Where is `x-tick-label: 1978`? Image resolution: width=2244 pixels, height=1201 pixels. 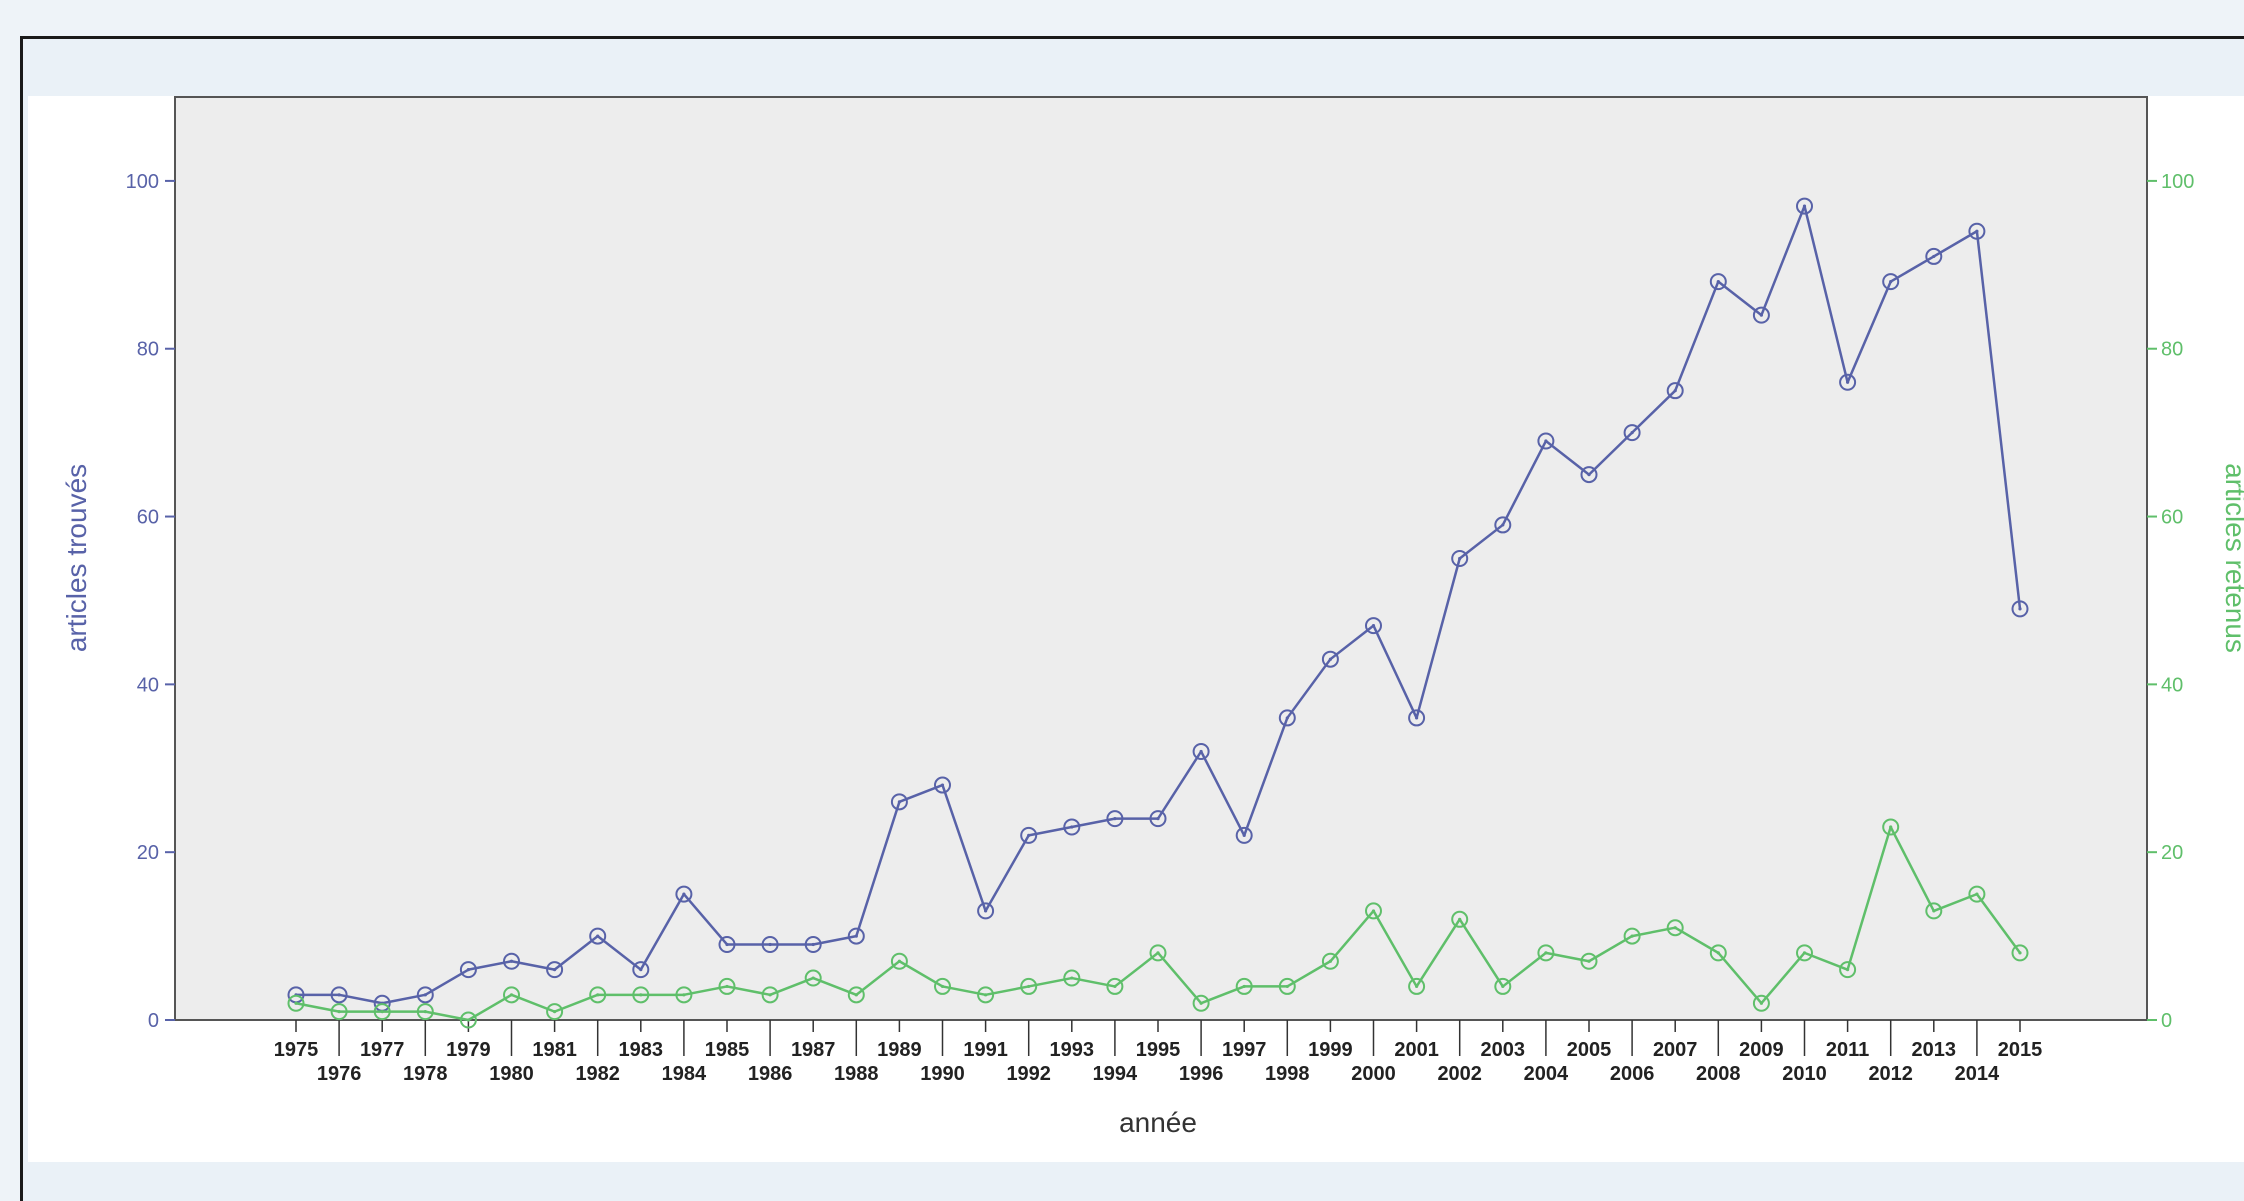
x-tick-label: 1978 is located at coordinates (425, 1074).